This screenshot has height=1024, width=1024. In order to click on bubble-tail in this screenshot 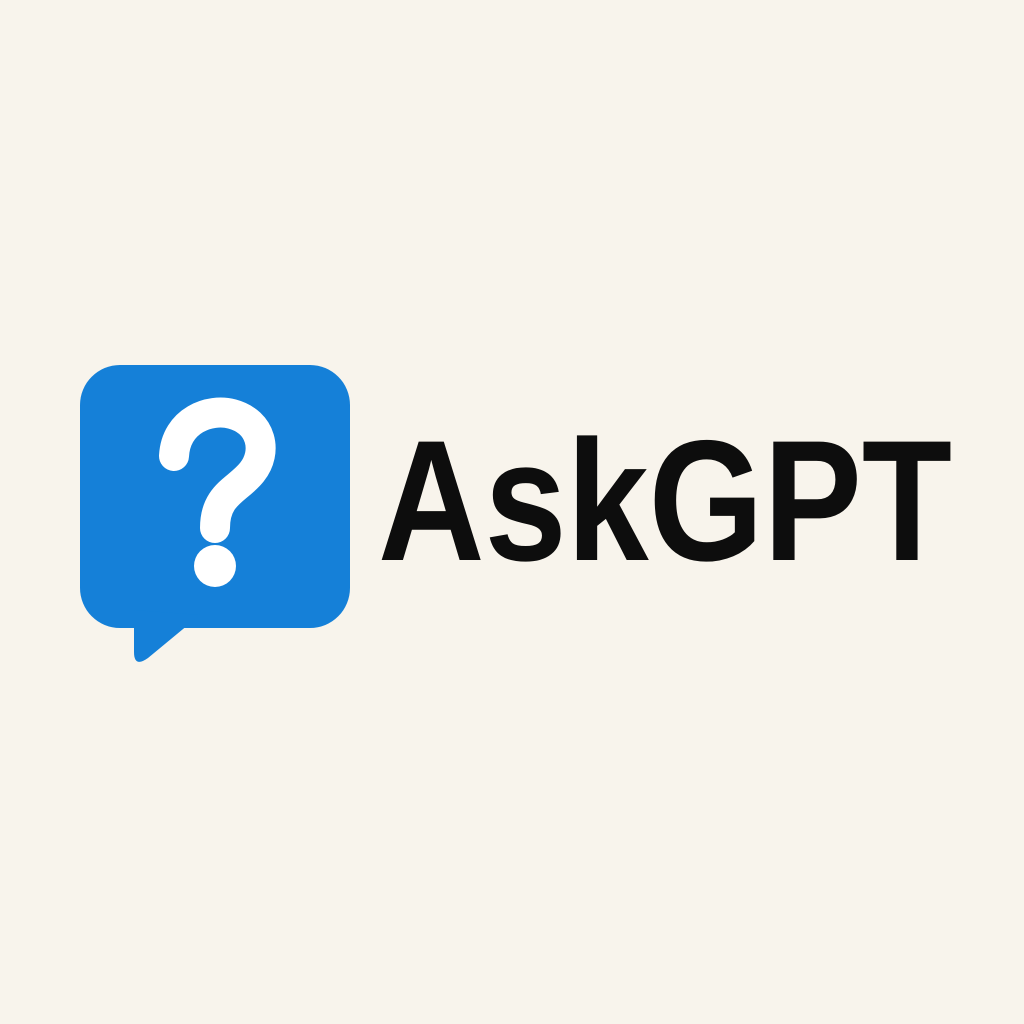, I will do `click(167, 636)`.